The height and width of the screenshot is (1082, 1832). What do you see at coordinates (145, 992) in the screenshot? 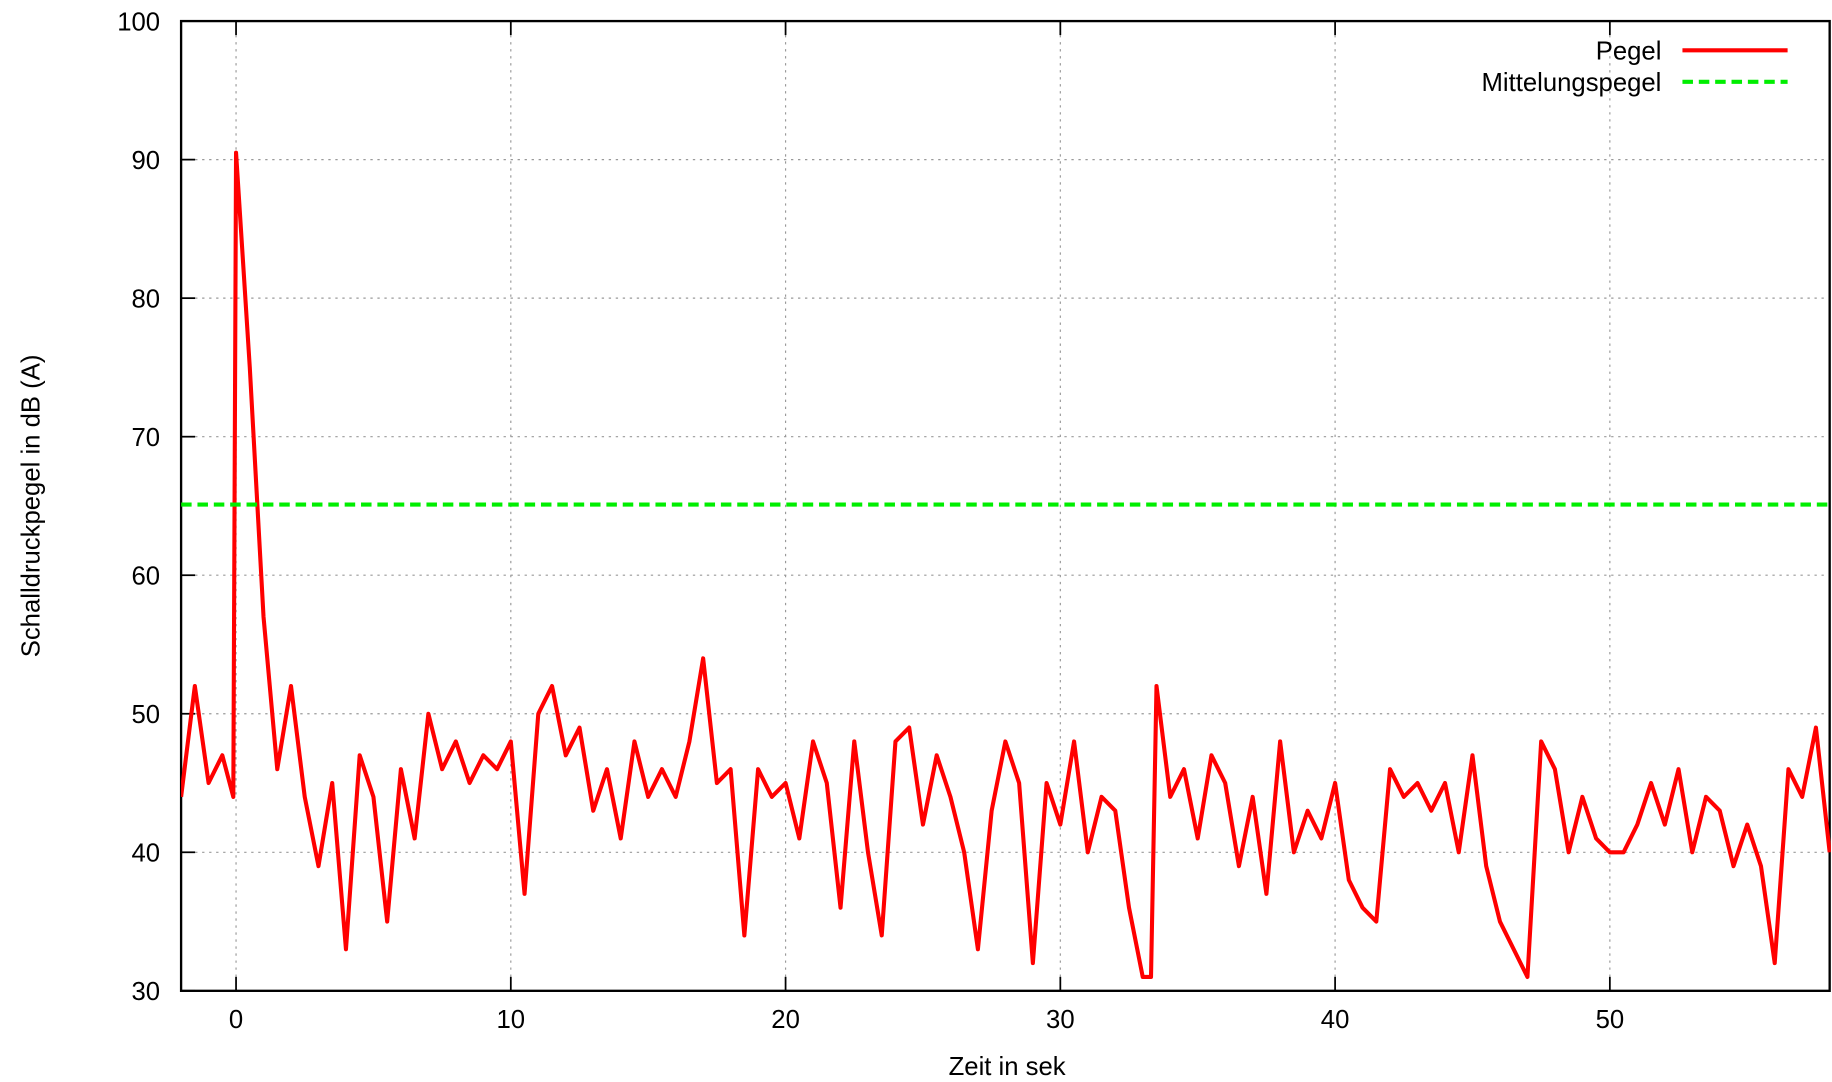
I see `y-tick-label: 30` at bounding box center [145, 992].